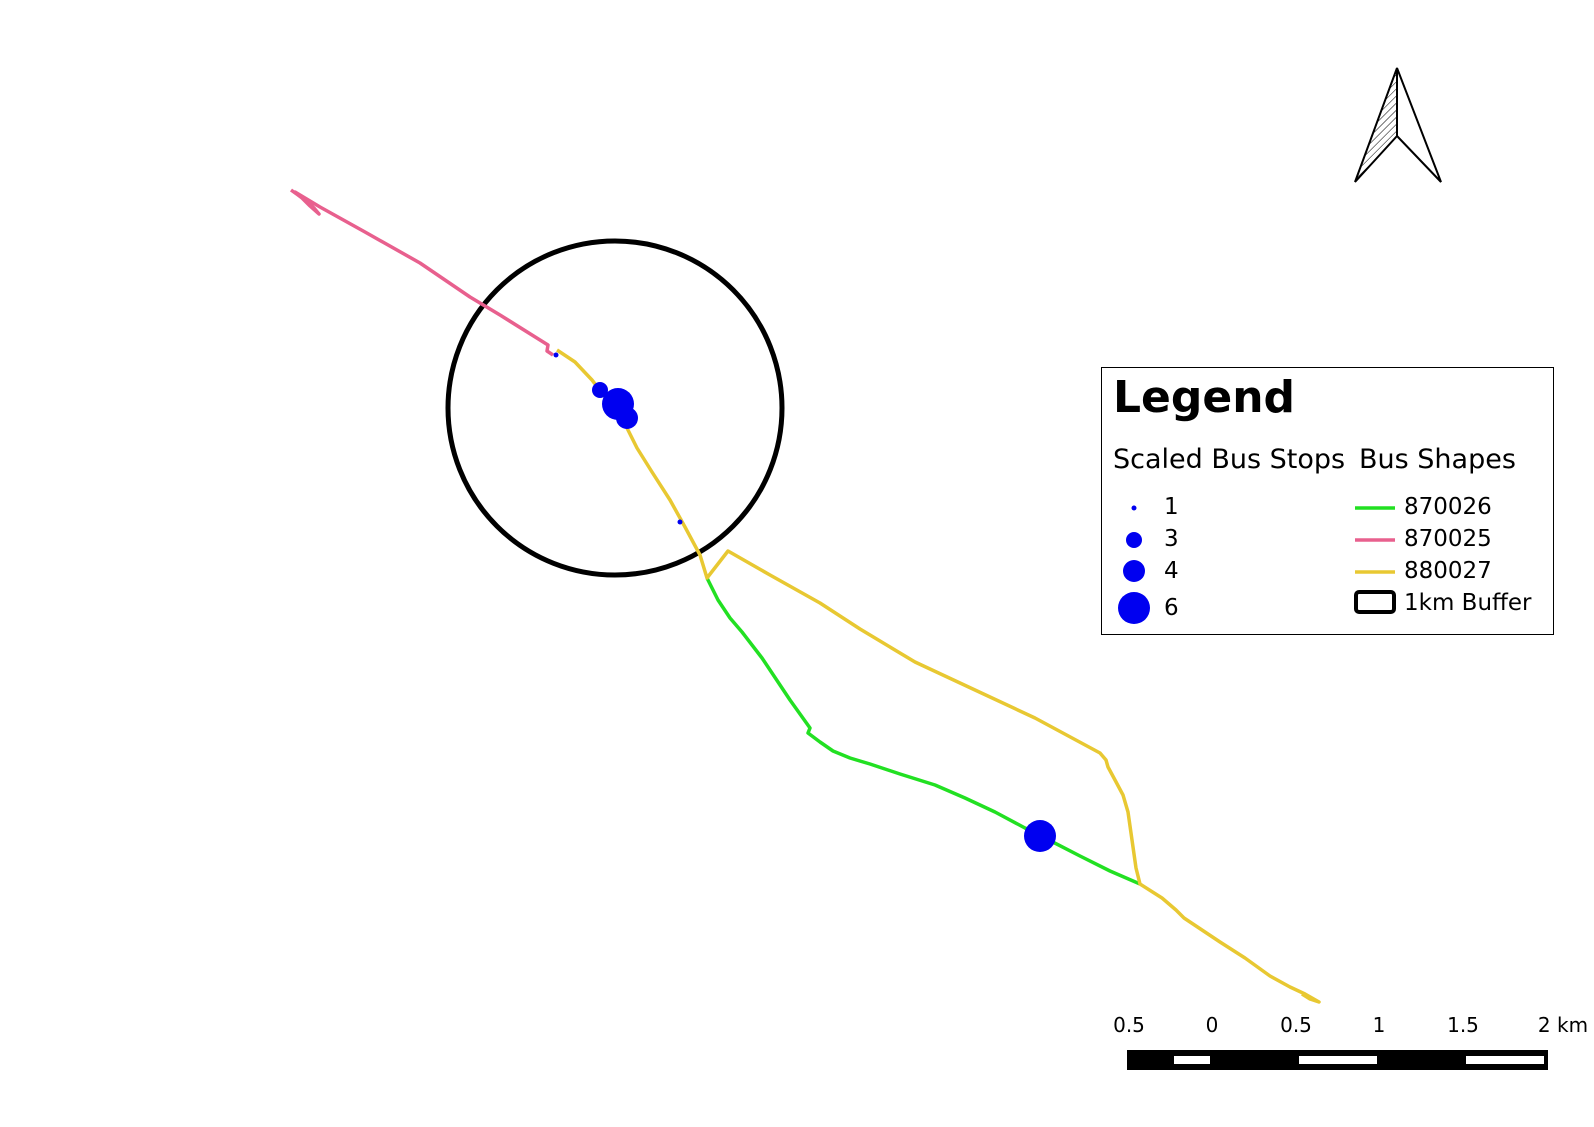 The width and height of the screenshot is (1594, 1127). I want to click on route-label-870025: 870025, so click(1448, 539).